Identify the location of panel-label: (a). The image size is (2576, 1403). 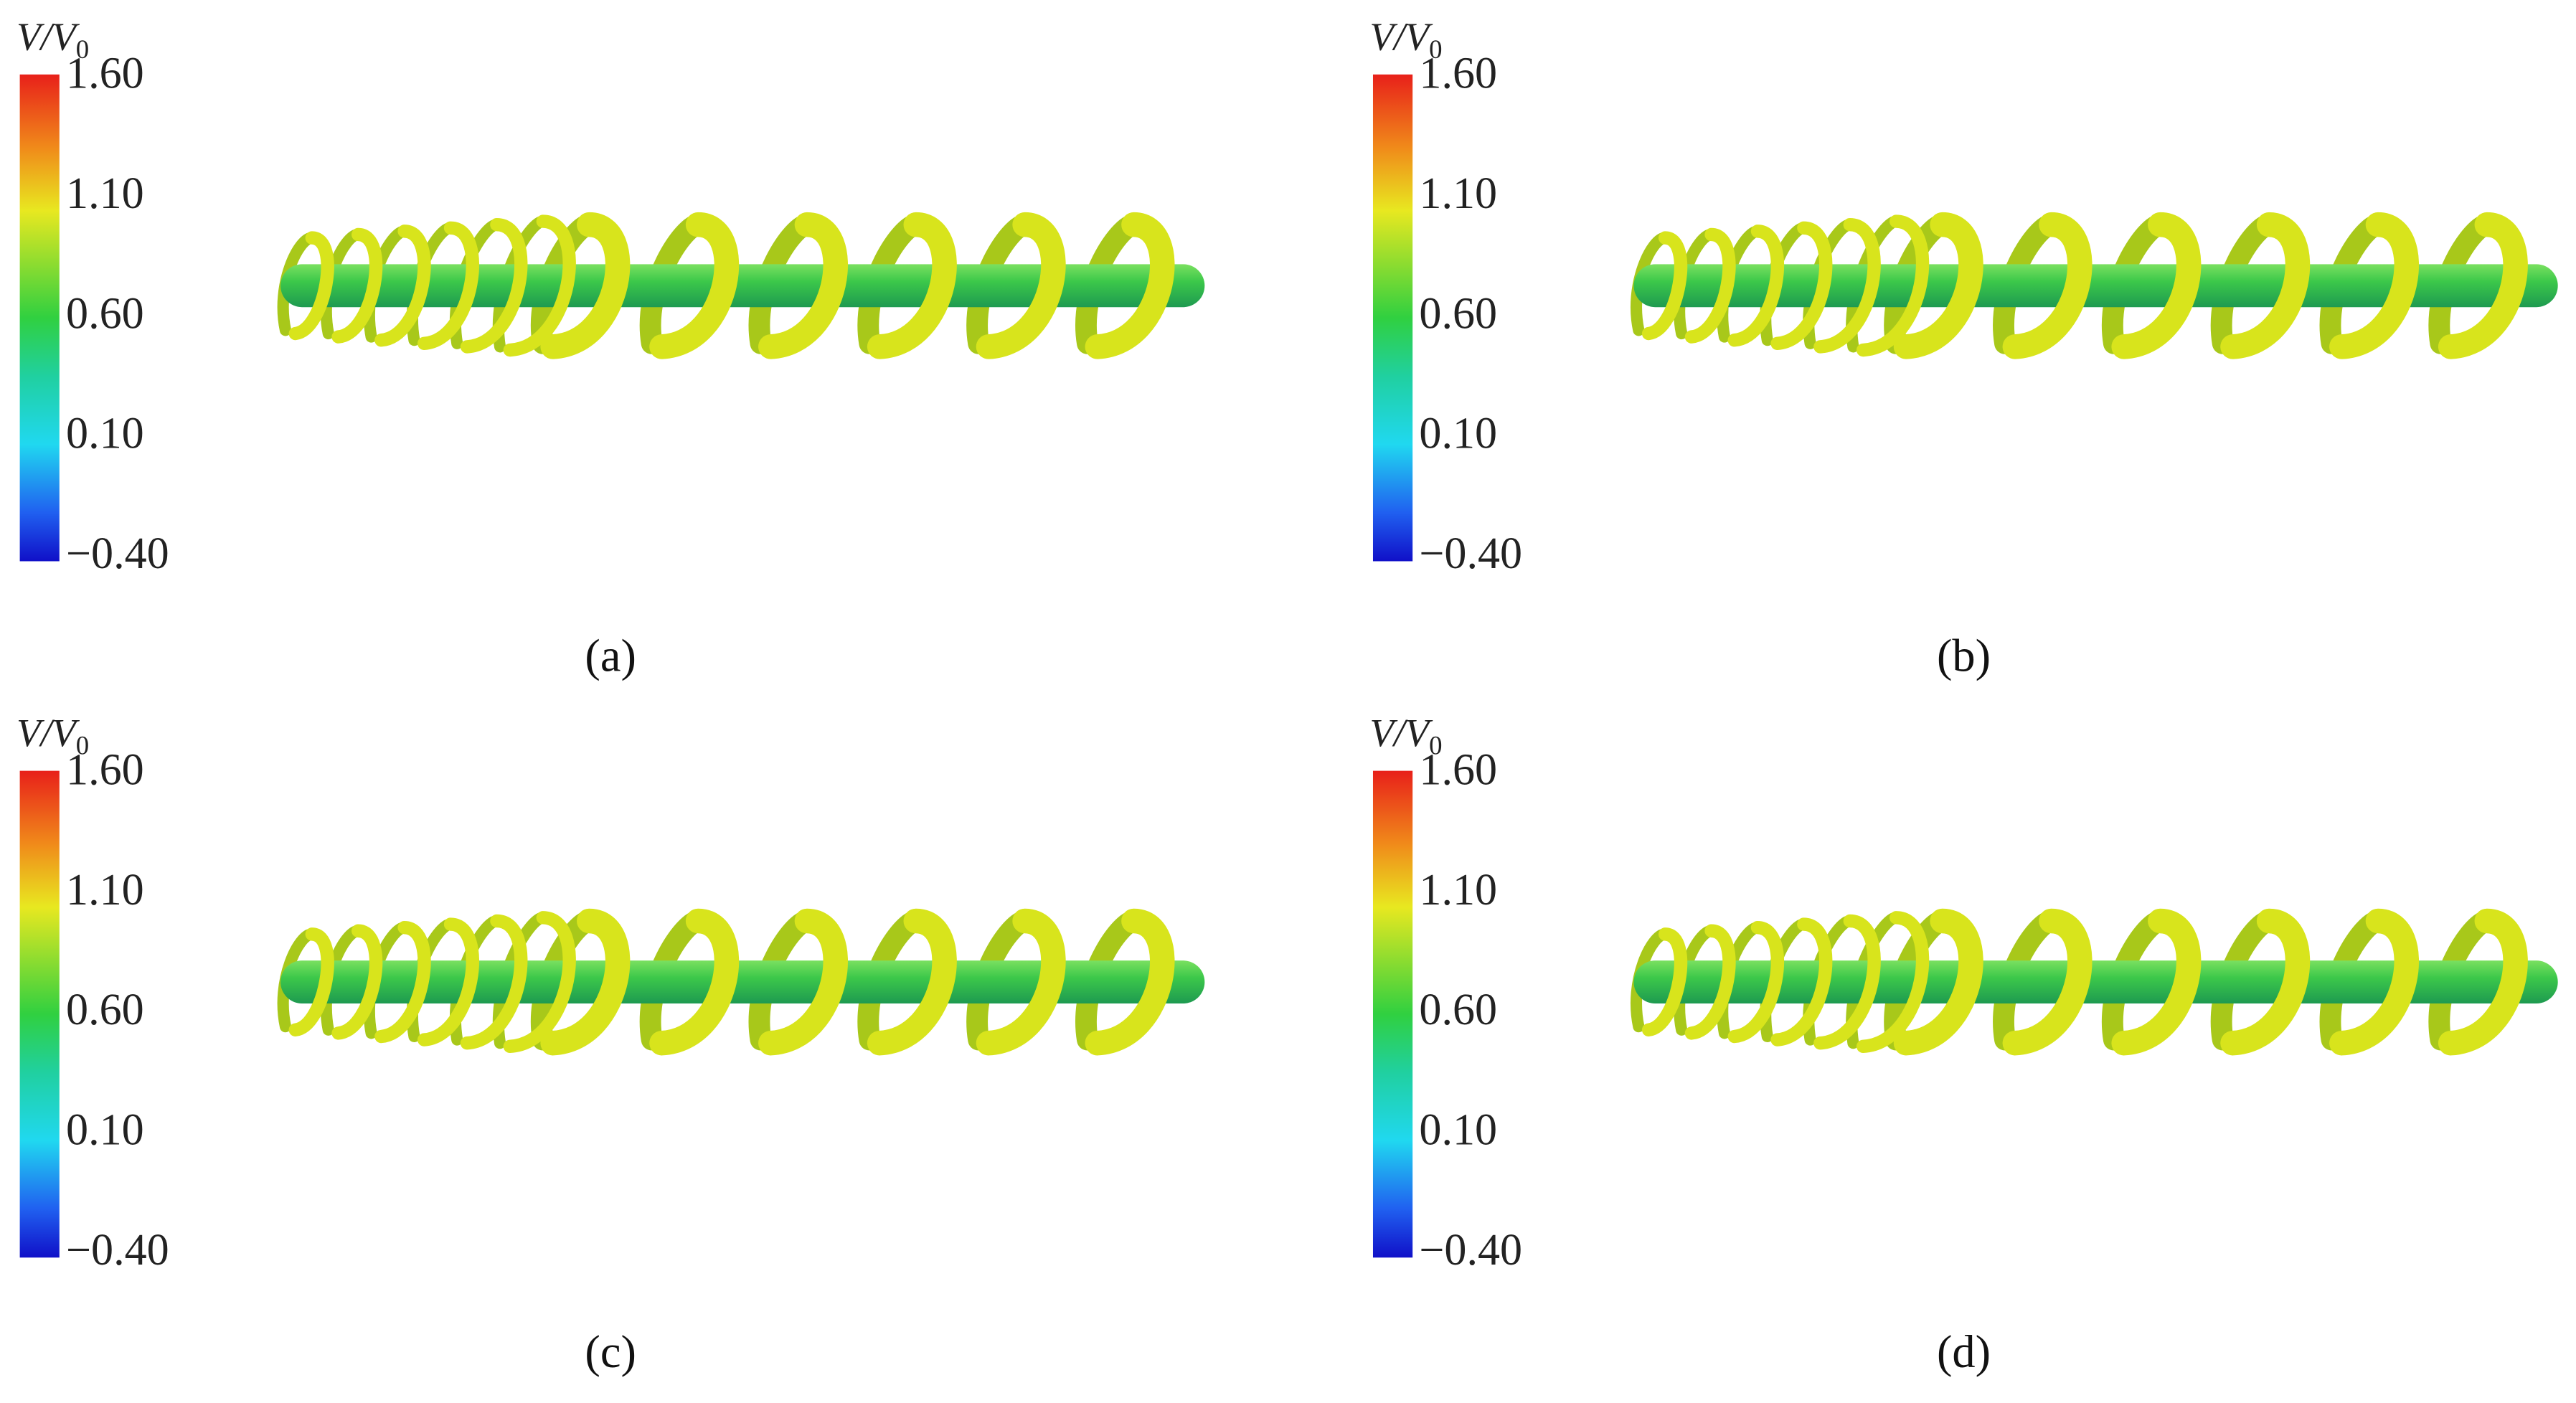
(610, 655).